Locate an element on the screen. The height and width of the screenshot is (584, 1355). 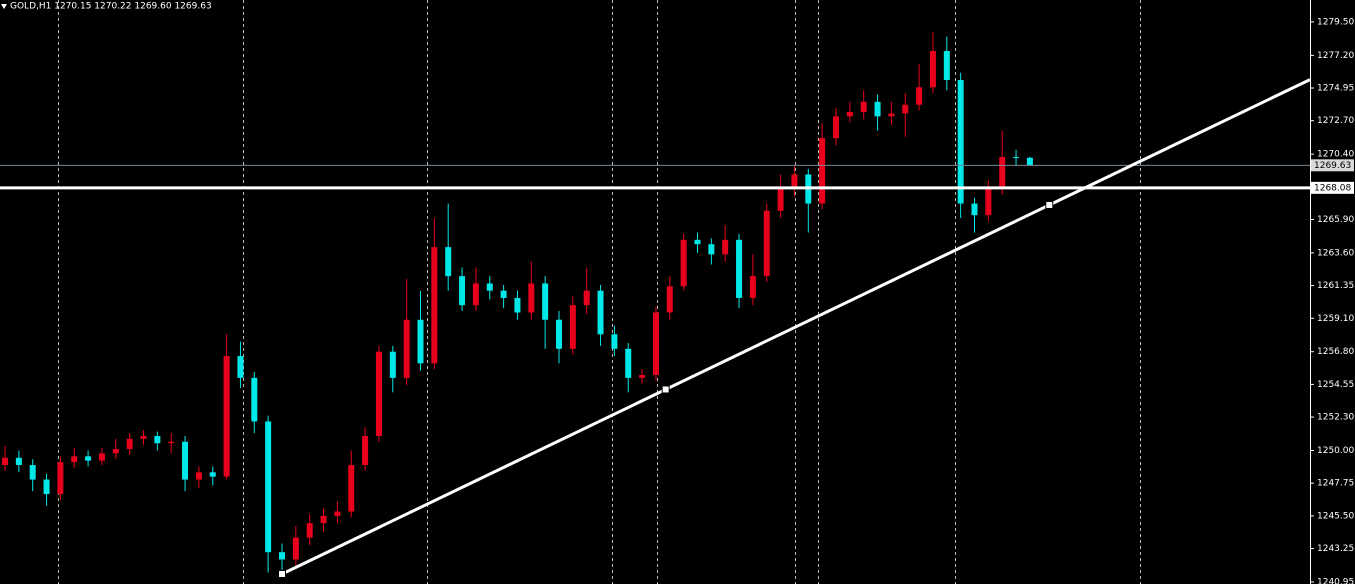
y-tick-label: 1270.40 is located at coordinates (1335, 155).